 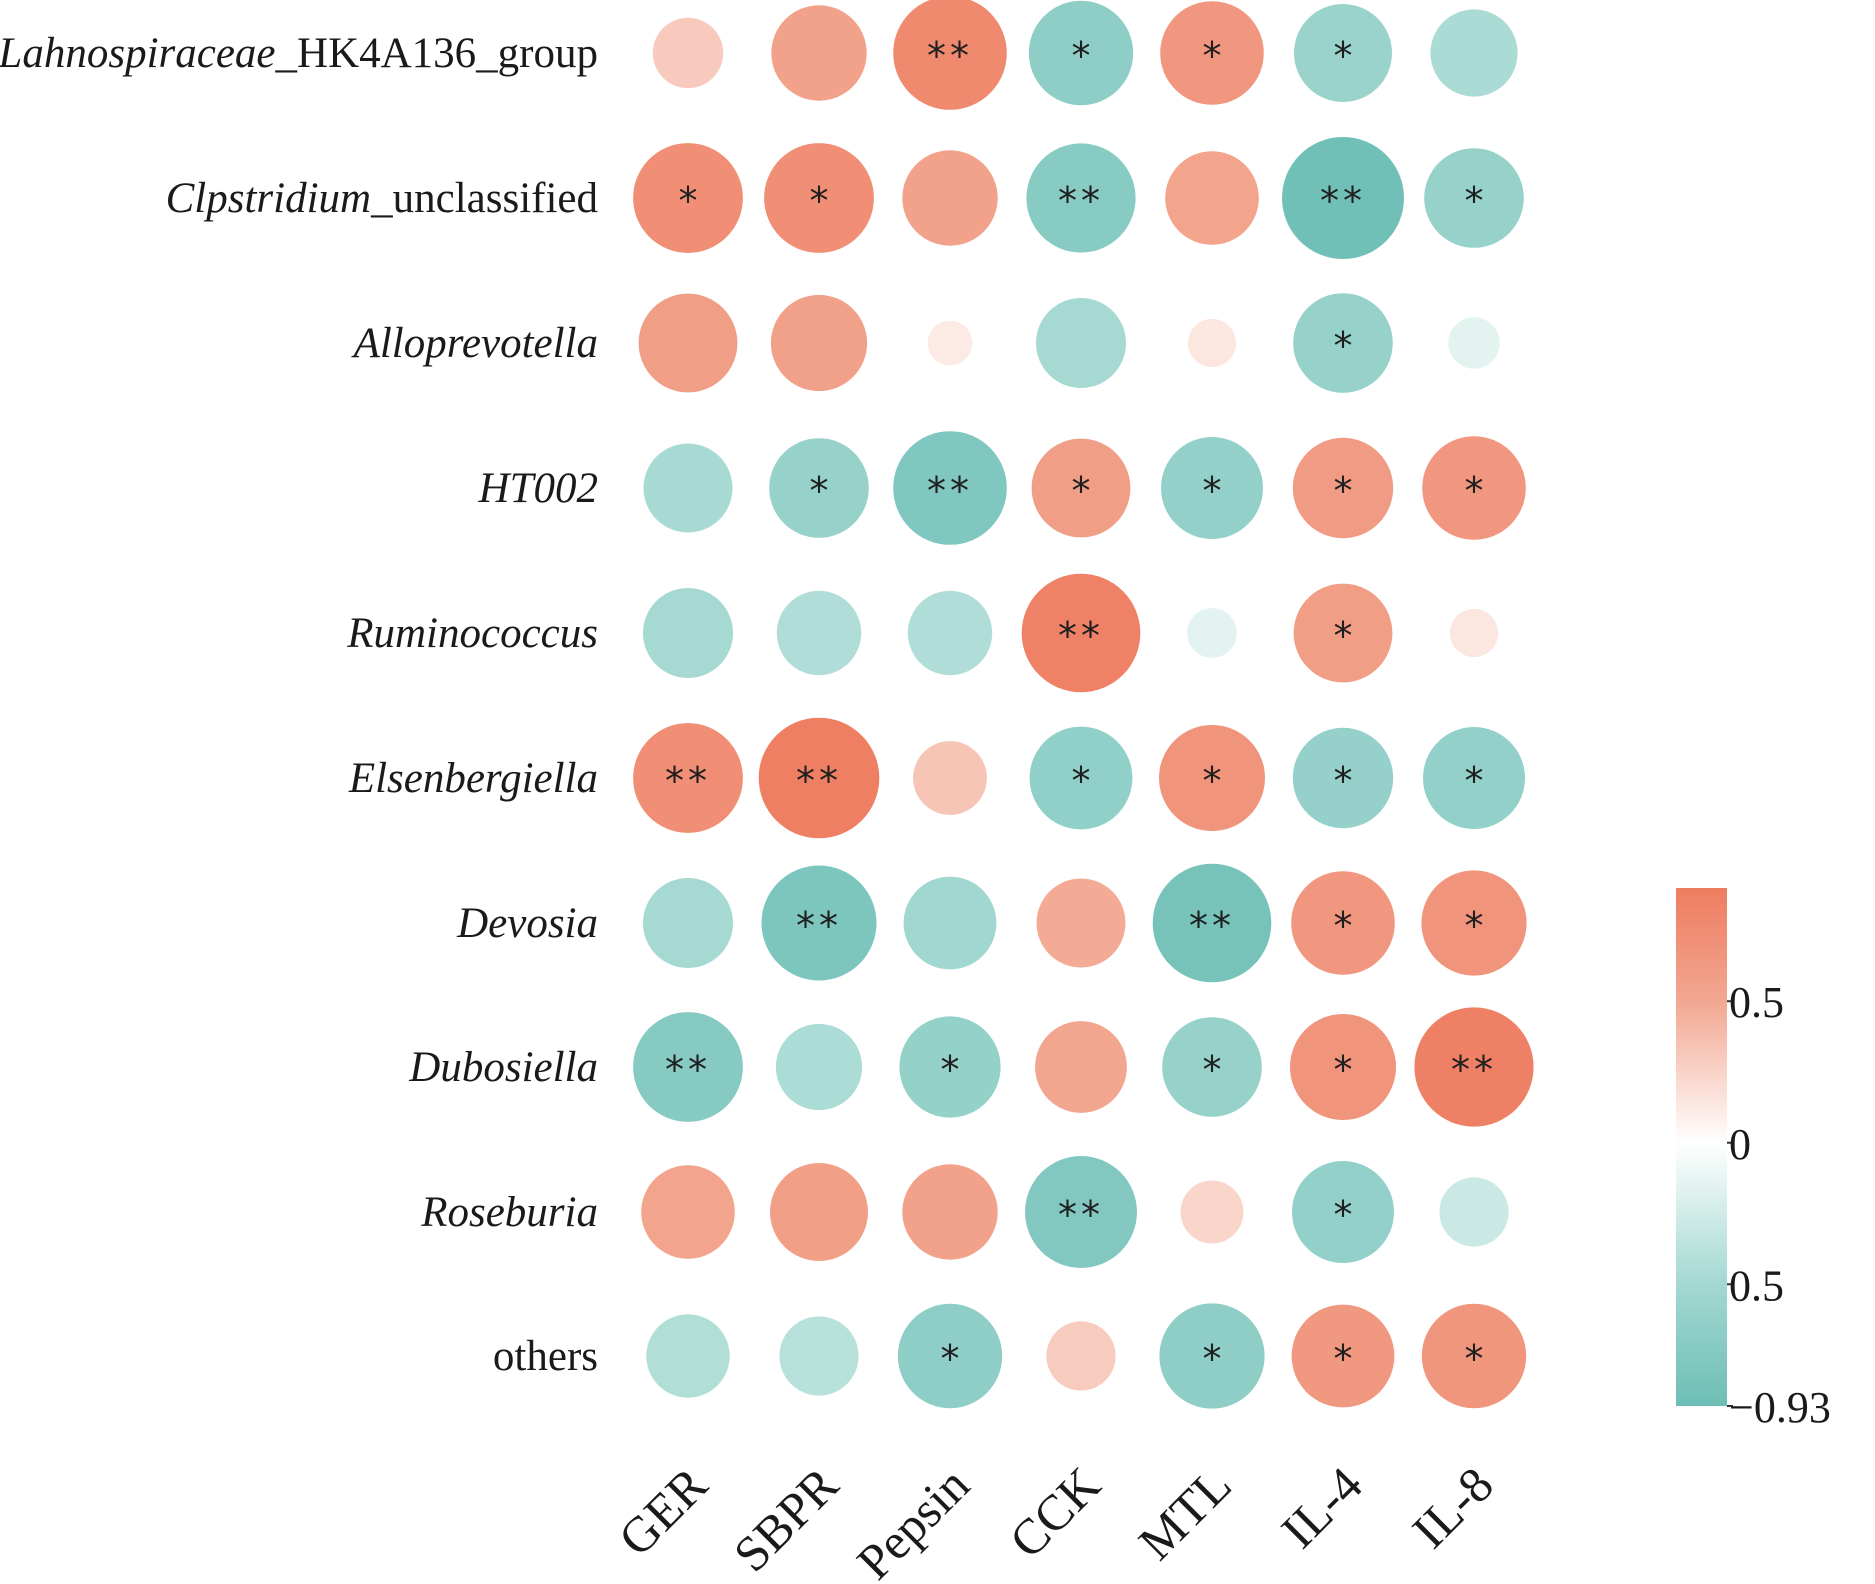 What do you see at coordinates (913, 1520) in the screenshot?
I see `column-label: Pepsin` at bounding box center [913, 1520].